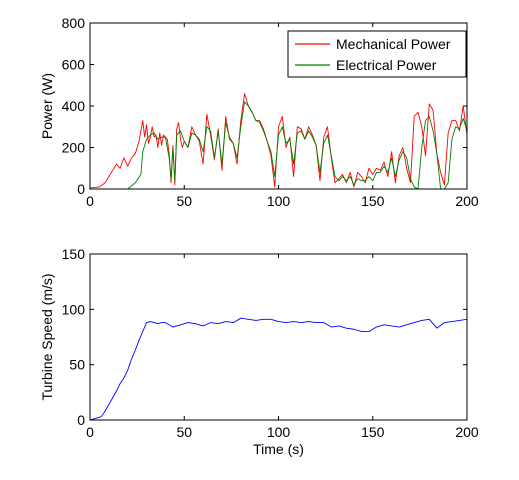  I want to click on series-line-mechanical-power, so click(278, 141).